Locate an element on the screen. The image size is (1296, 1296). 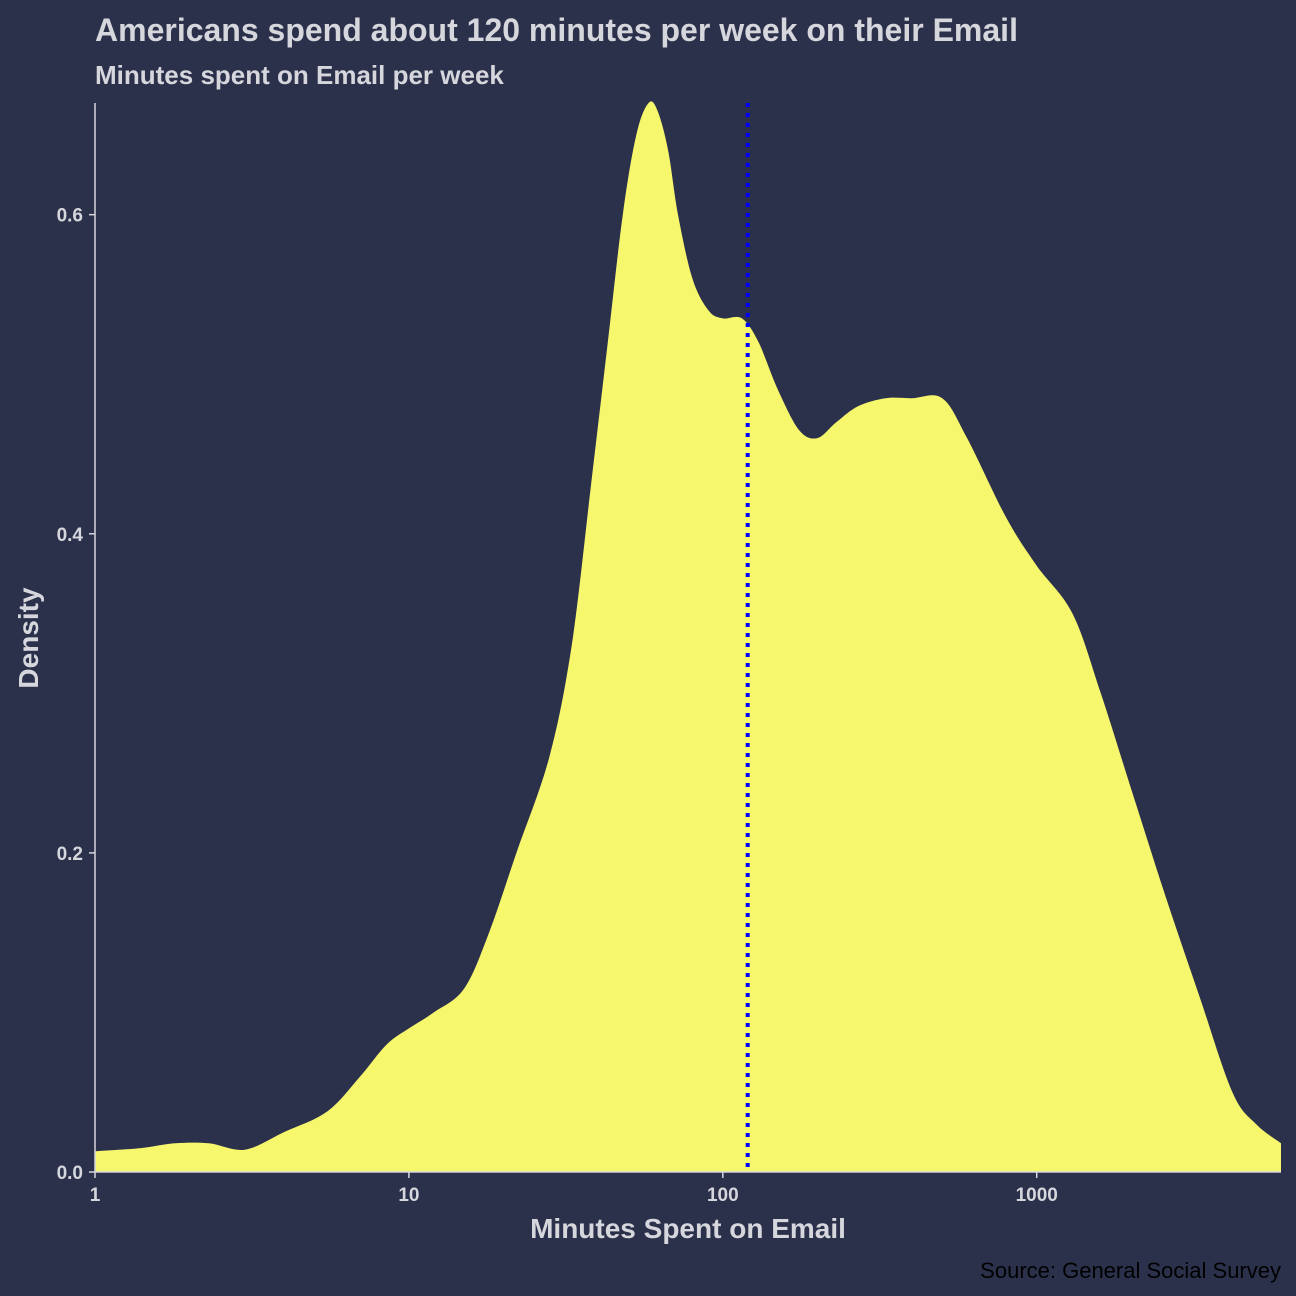
x-tick-label: 1 is located at coordinates (95, 1195).